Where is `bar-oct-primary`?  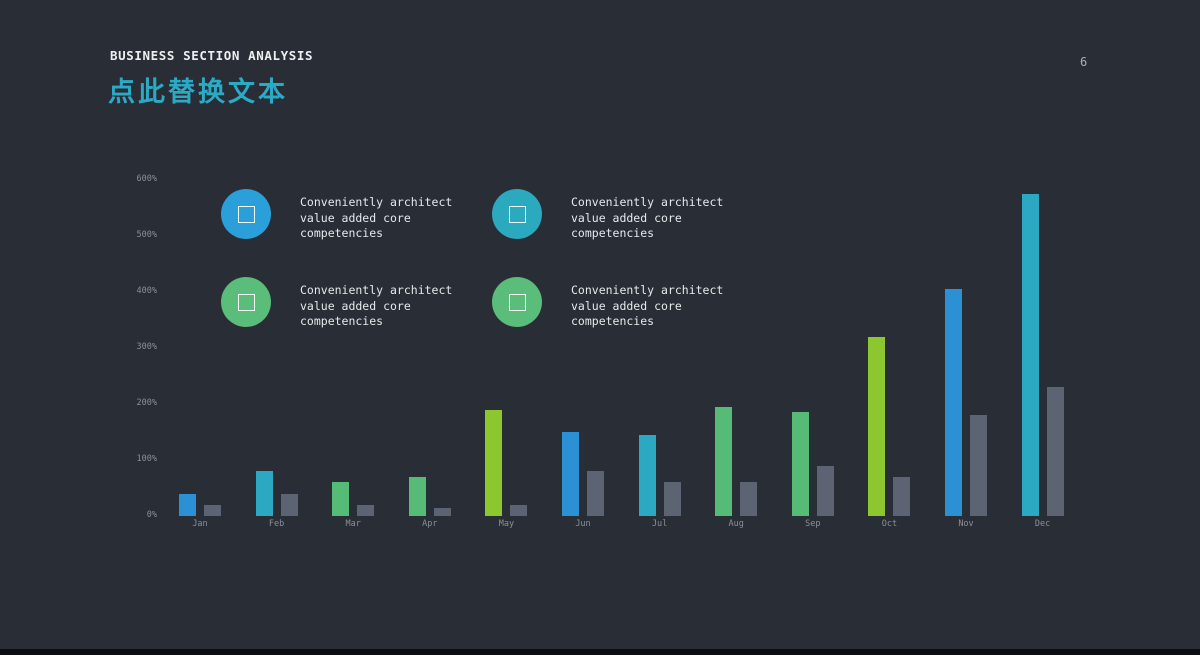
bar-oct-primary is located at coordinates (877, 426).